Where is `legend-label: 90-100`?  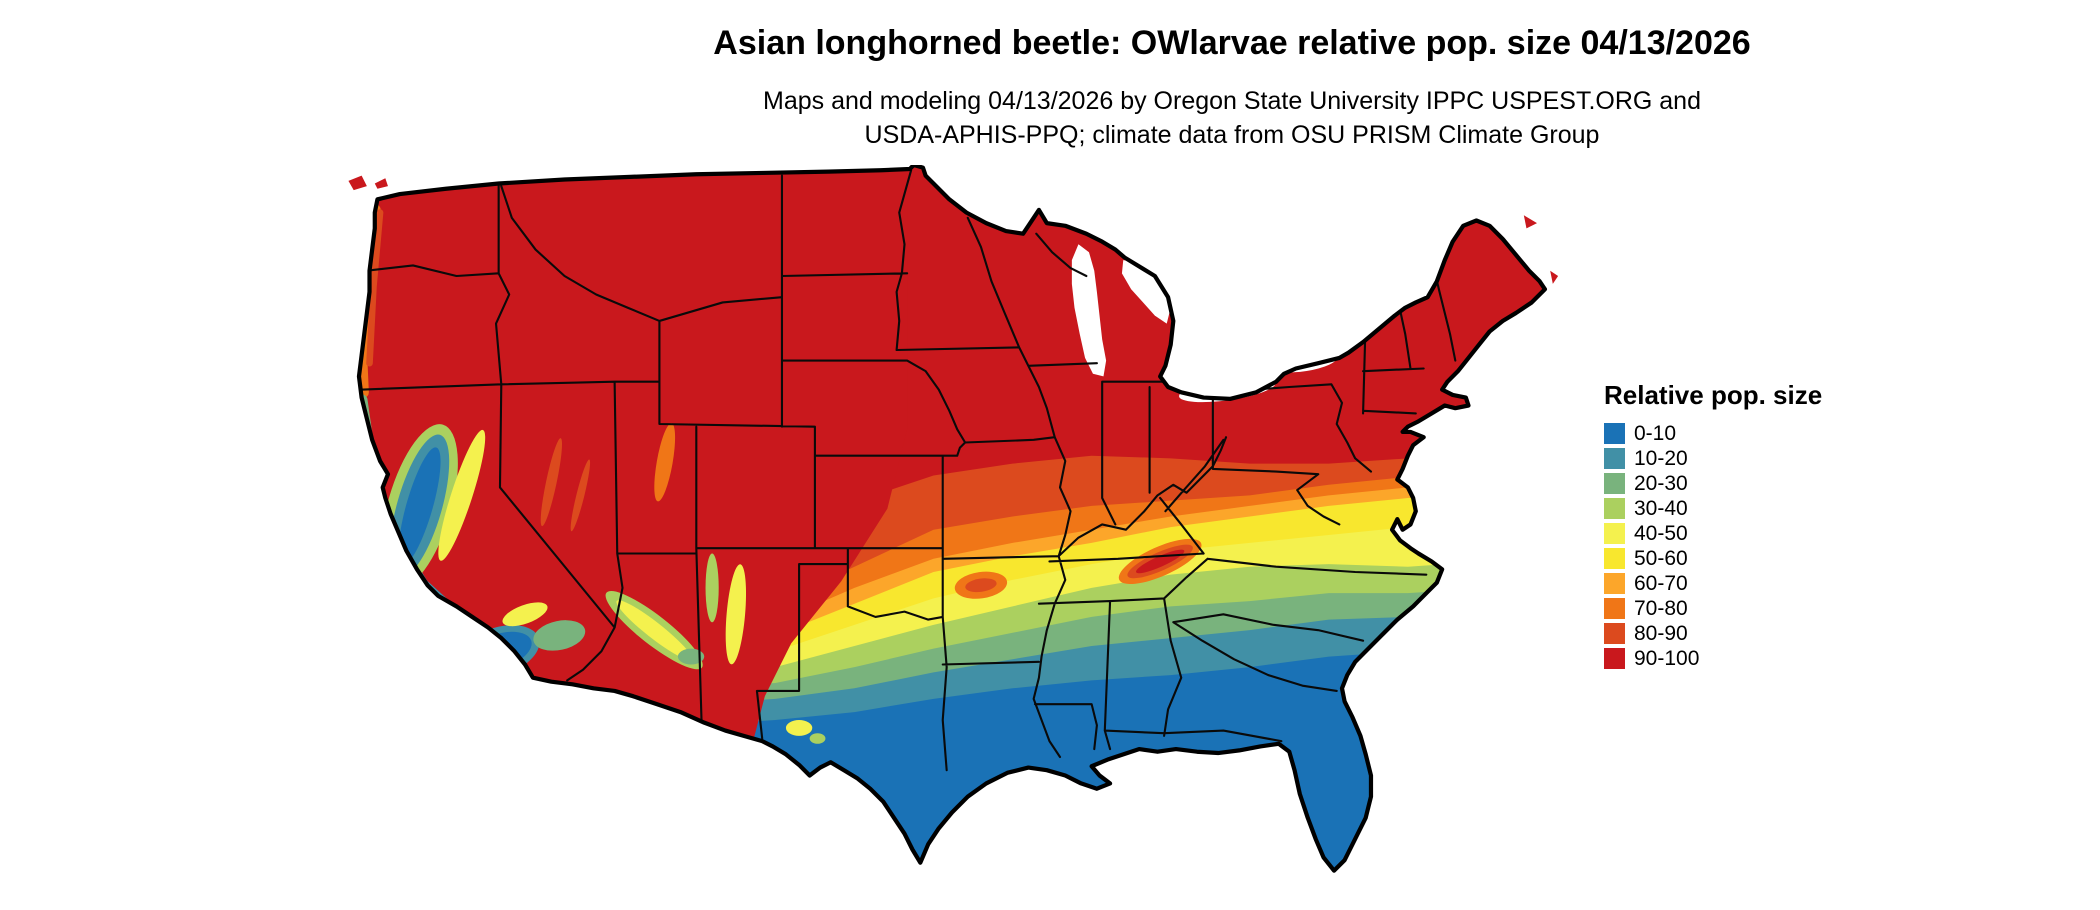
legend-label: 90-100 is located at coordinates (1667, 658).